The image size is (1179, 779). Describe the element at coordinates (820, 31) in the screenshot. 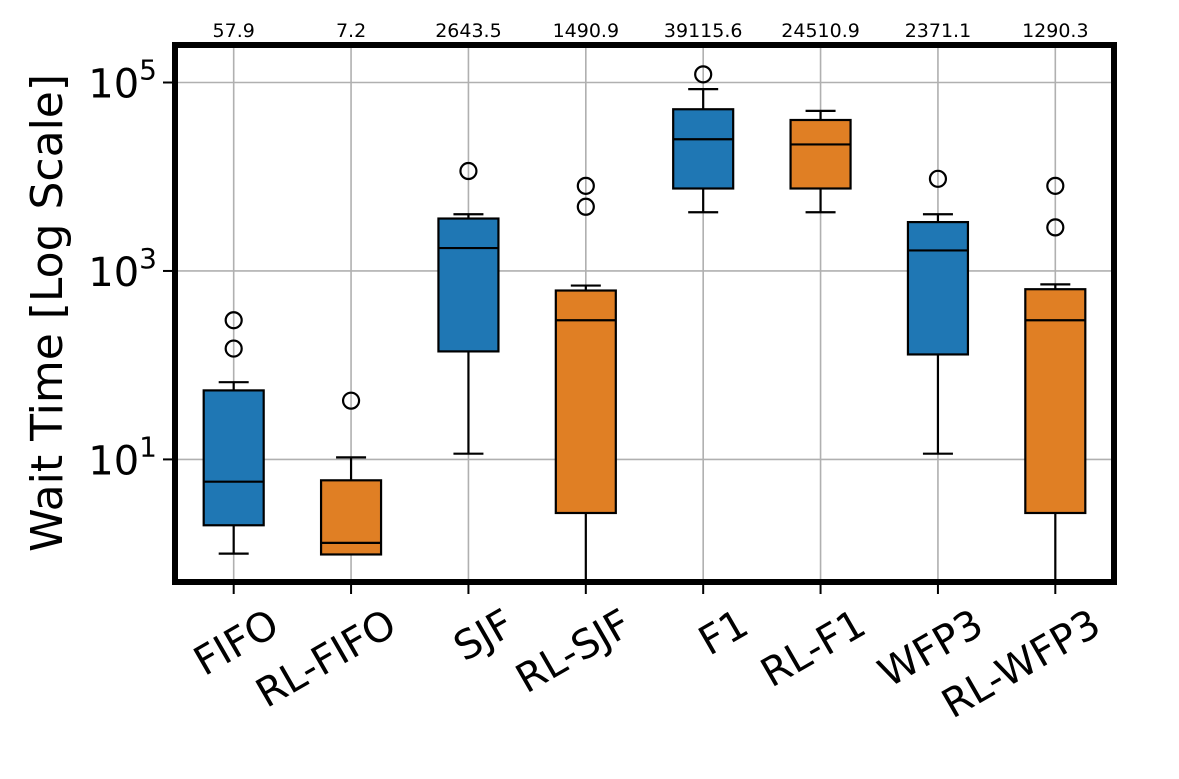

I see `mean-value-label: 24510.9` at that location.